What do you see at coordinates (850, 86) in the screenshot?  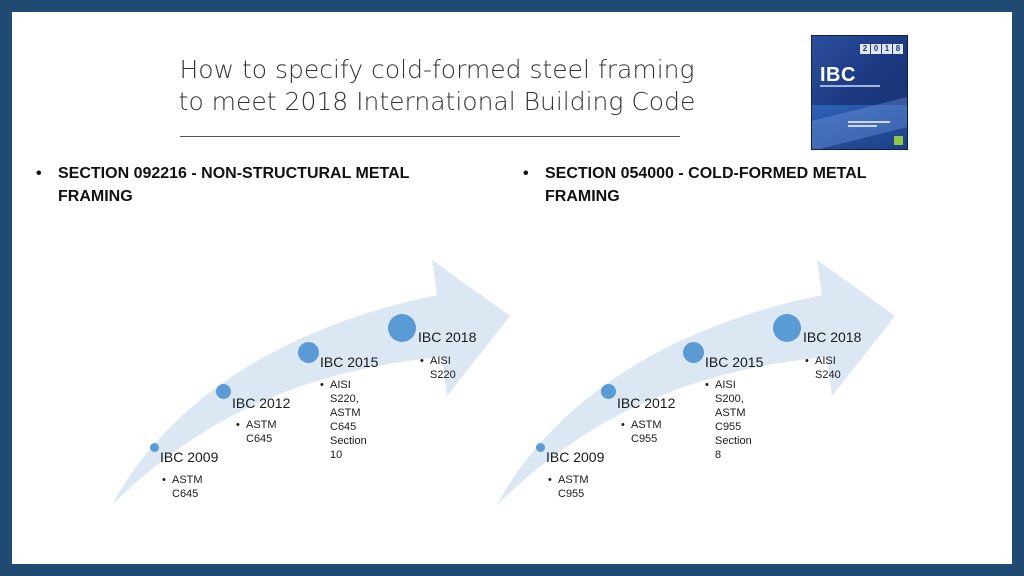 I see `cover-subtitle-line` at bounding box center [850, 86].